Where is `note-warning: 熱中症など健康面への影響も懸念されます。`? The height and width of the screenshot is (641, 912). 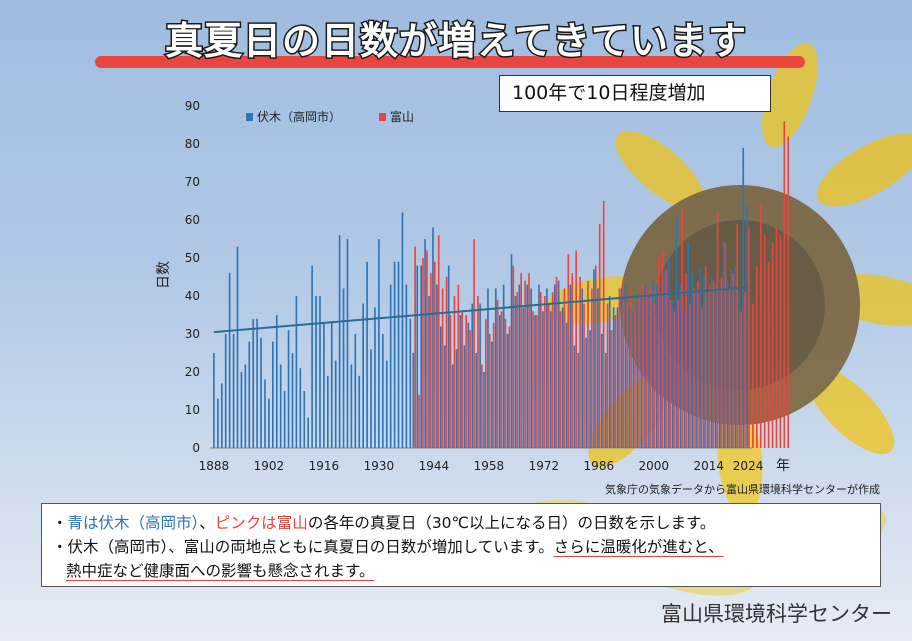
note-warning: 熱中症など健康面への影響も懸念されます。 is located at coordinates (220, 571).